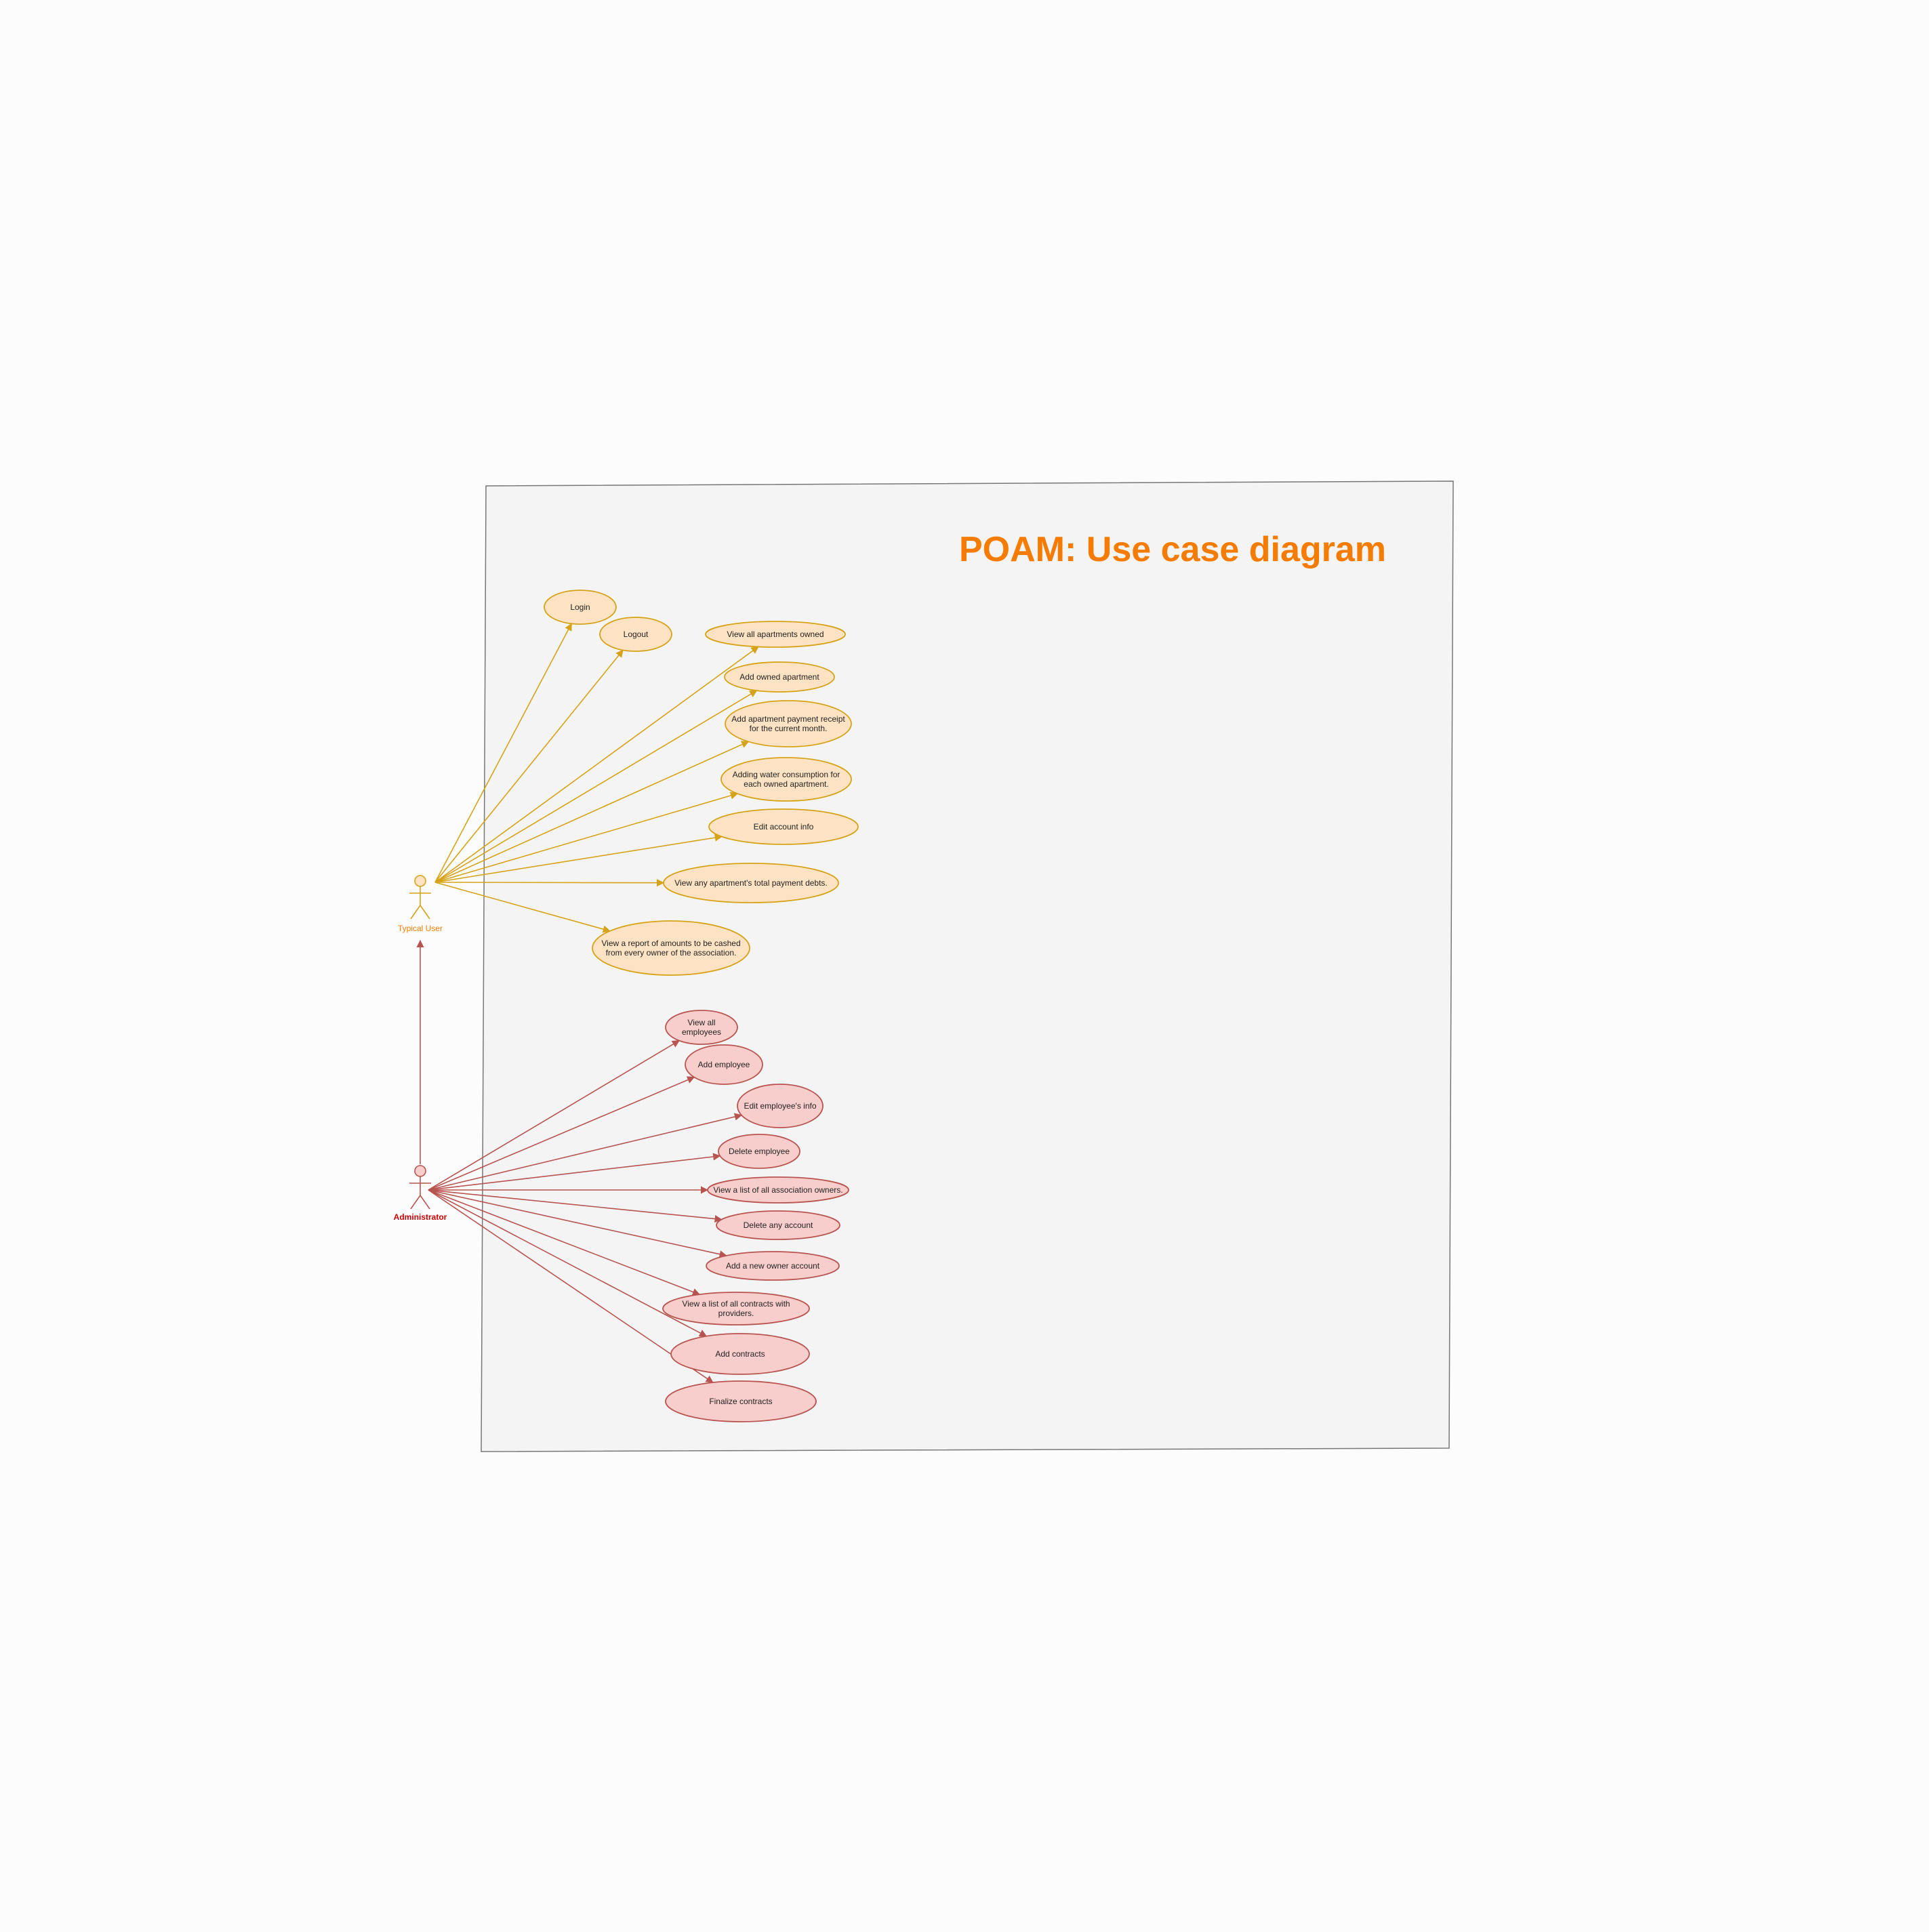 The height and width of the screenshot is (1932, 1929). I want to click on uc-edit-account: Edit account info, so click(783, 827).